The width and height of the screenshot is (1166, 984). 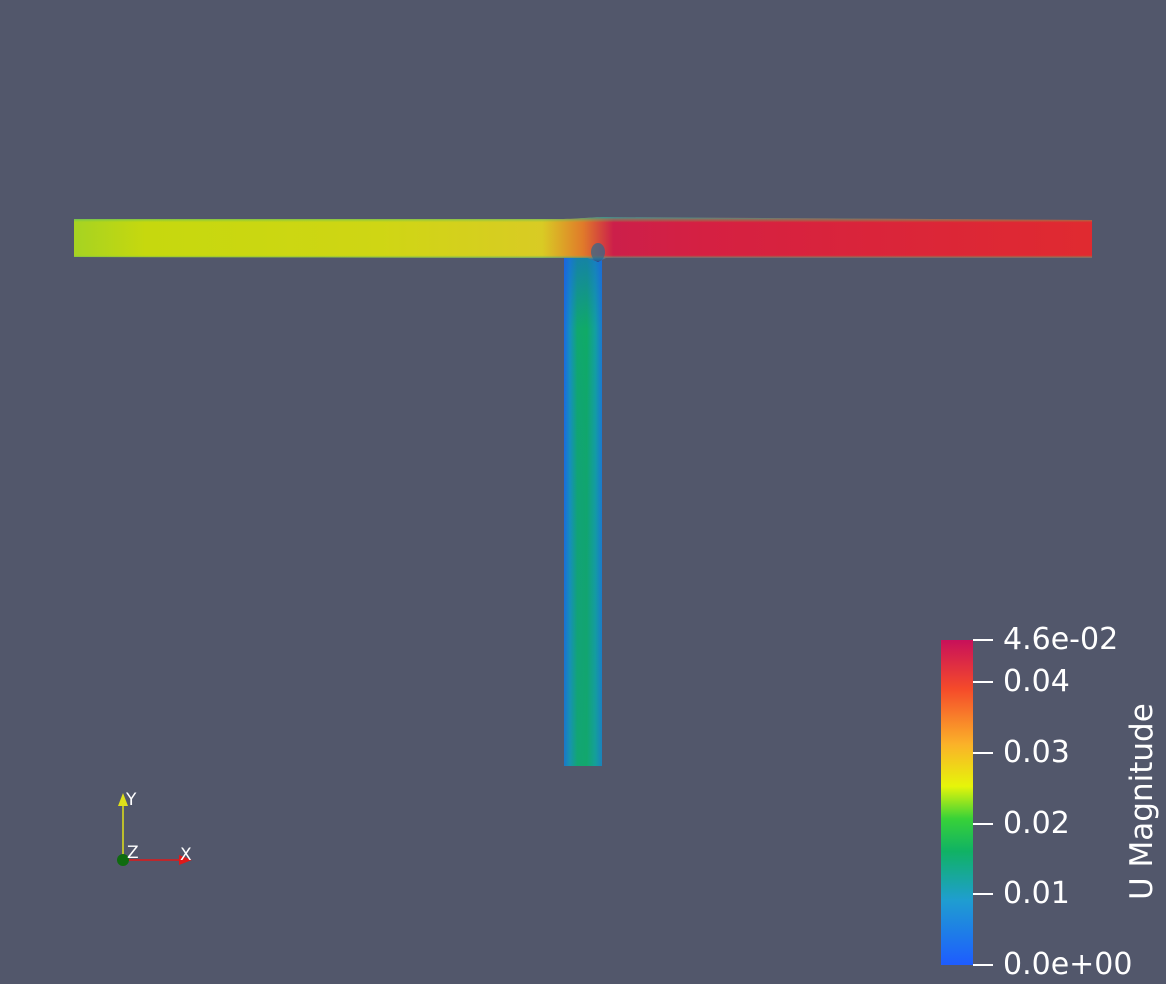 What do you see at coordinates (133, 853) in the screenshot?
I see `z-axis-label: Z` at bounding box center [133, 853].